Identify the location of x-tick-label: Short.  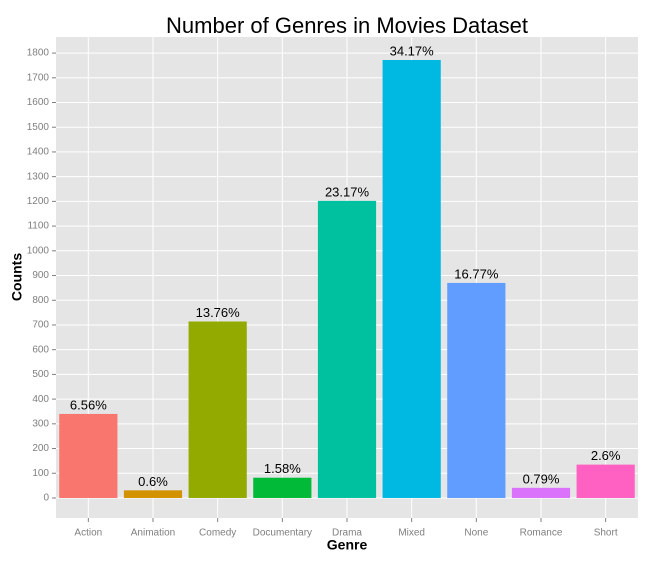
(606, 533).